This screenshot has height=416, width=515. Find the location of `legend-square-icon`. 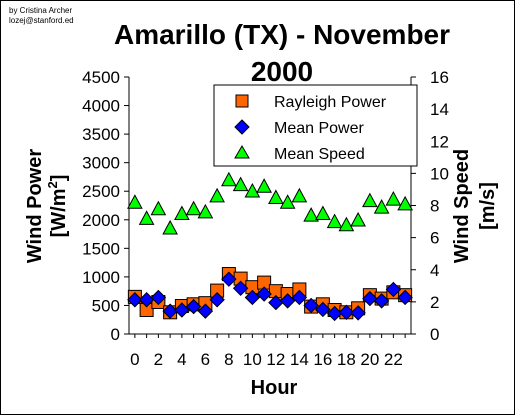

legend-square-icon is located at coordinates (242, 101).